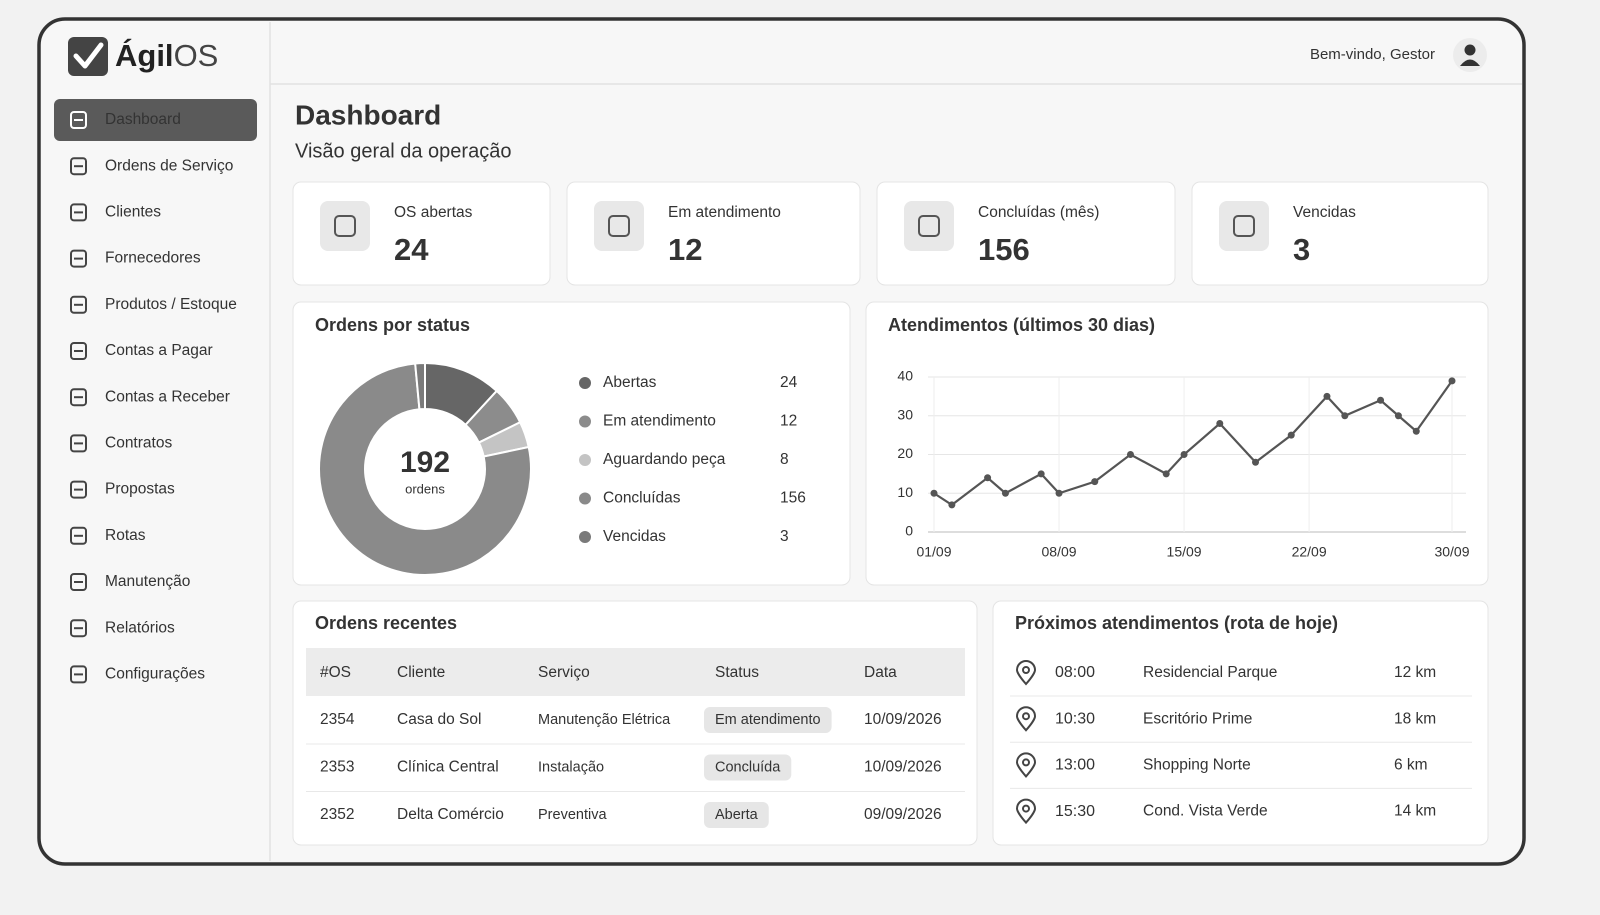 This screenshot has width=1600, height=915. Describe the element at coordinates (1021, 325) in the screenshot. I see `line-title: Atendimentos (últimos 30 dias)` at that location.